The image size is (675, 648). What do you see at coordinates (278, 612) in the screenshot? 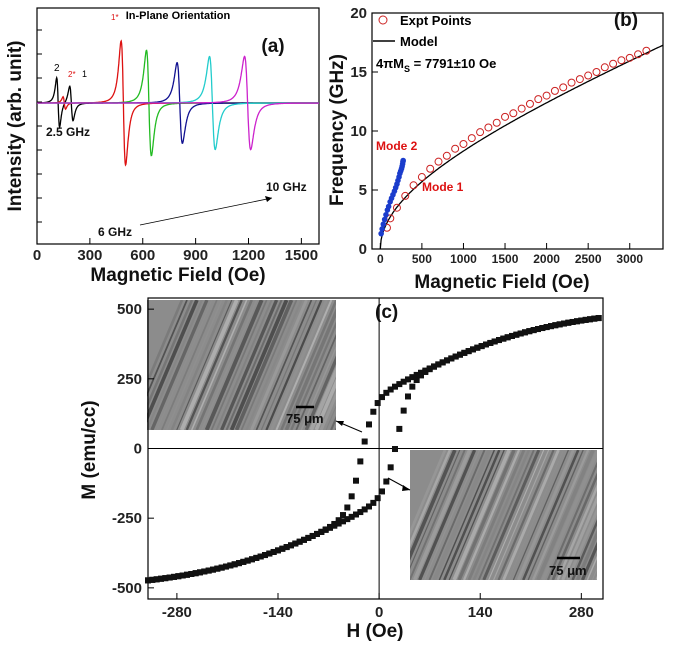
I see `c-x-tick-label: -140` at bounding box center [278, 612].